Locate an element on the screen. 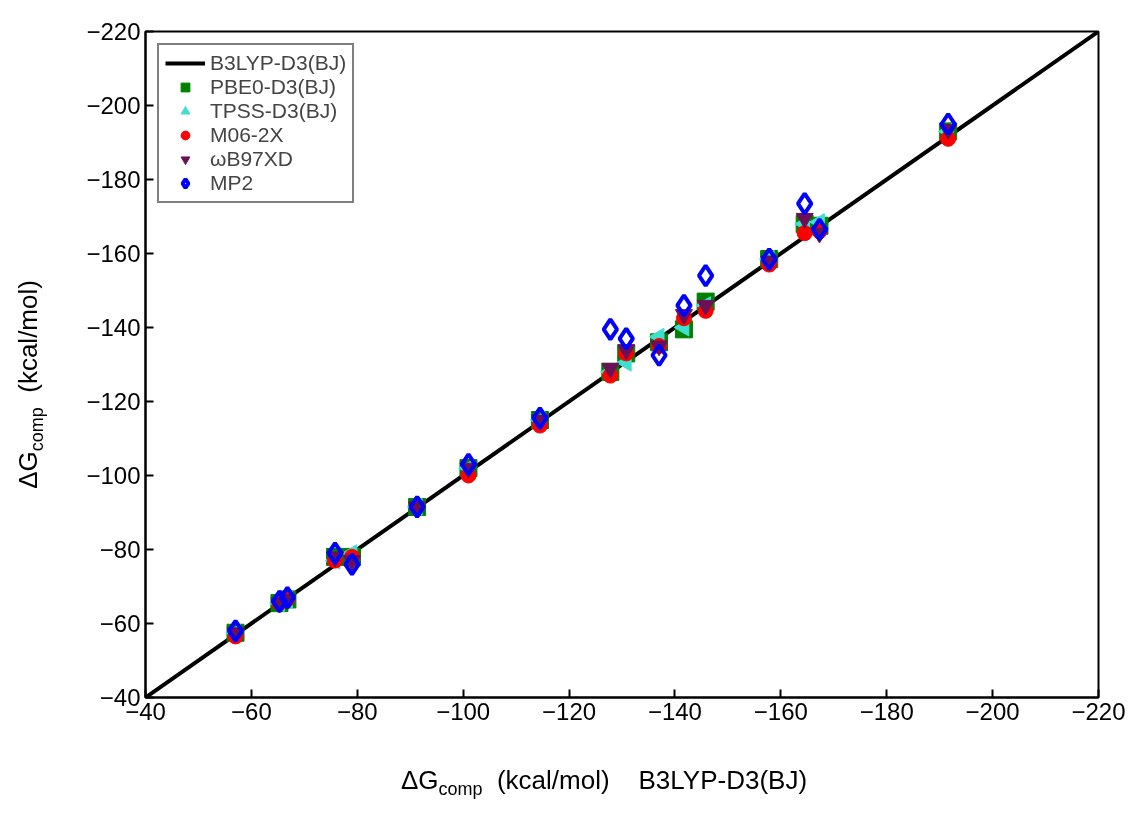  x-tick-label: −200 is located at coordinates (992, 711).